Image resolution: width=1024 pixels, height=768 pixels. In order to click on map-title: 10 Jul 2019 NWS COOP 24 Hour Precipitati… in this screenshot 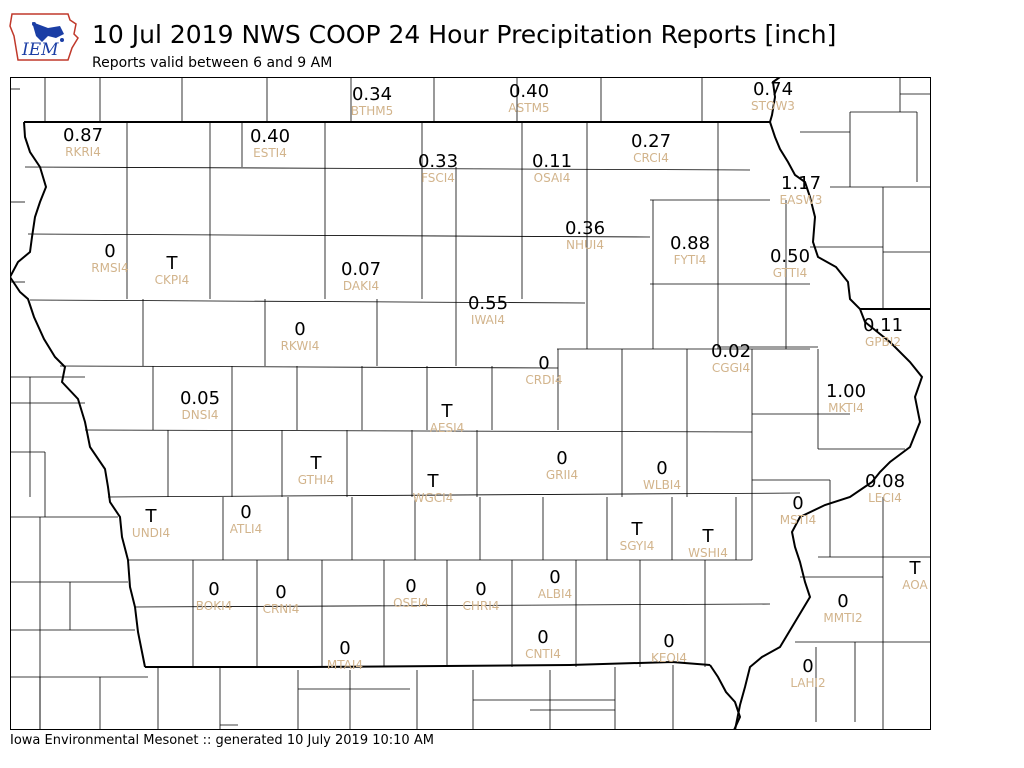, I will do `click(464, 34)`.